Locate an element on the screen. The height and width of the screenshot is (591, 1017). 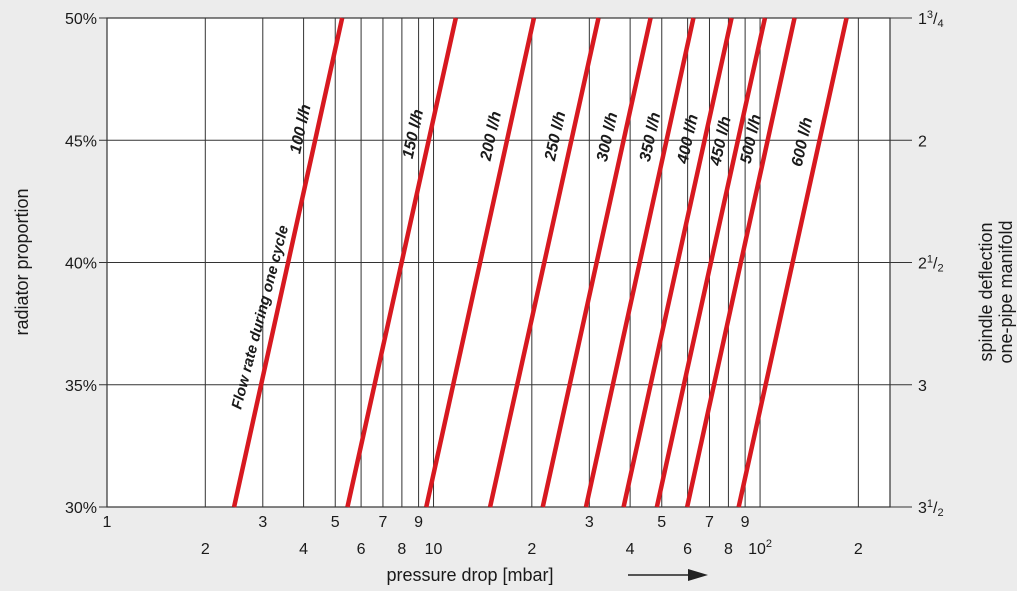
x-tick-15: 7 is located at coordinates (709, 522).